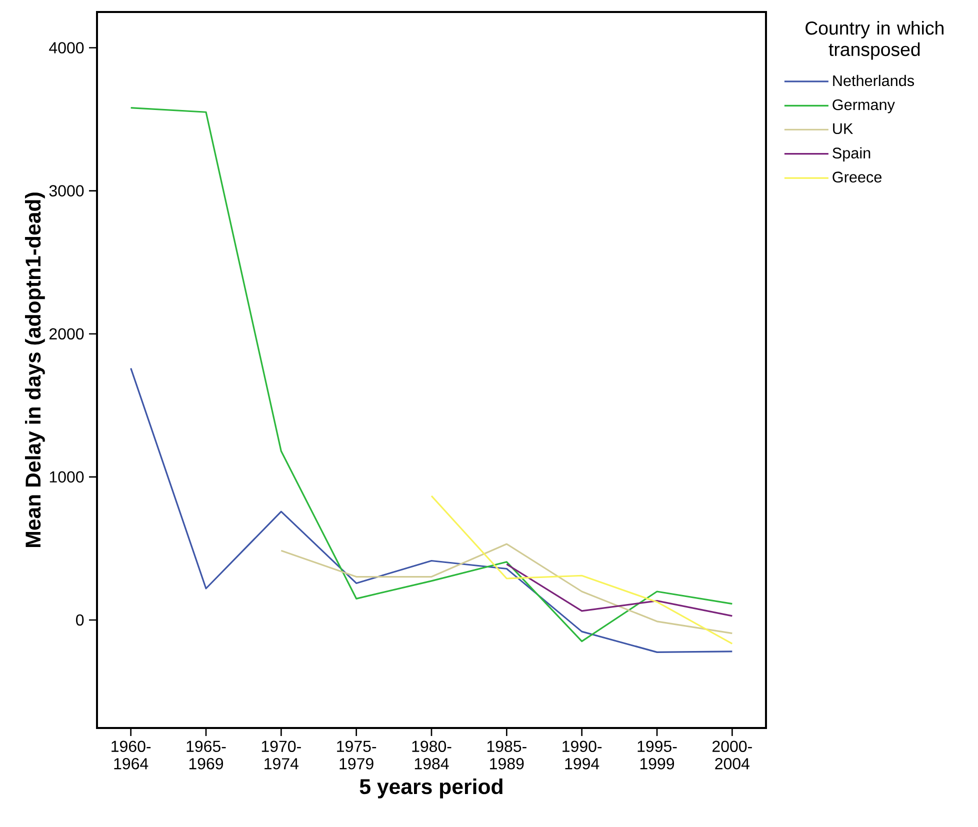 The width and height of the screenshot is (978, 827). I want to click on y-tick-label: 2000, so click(66, 334).